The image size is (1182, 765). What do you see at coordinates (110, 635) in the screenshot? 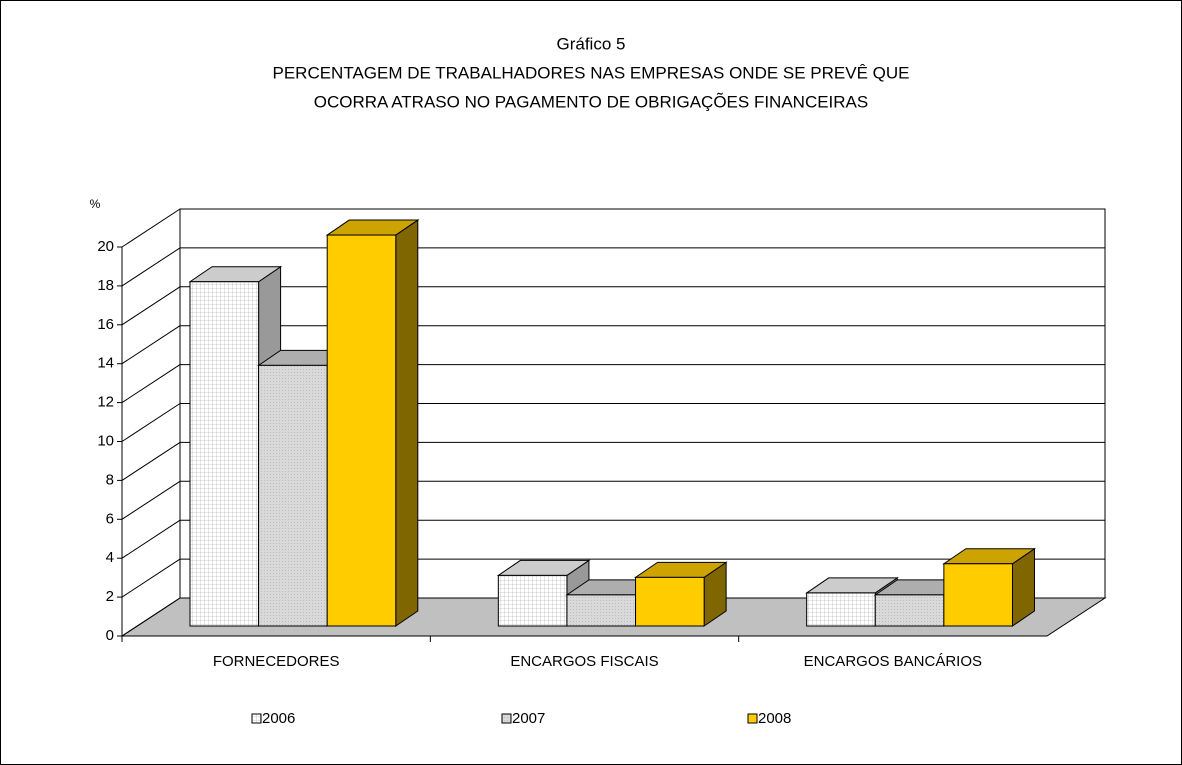
I see `y-tick-label: 0` at bounding box center [110, 635].